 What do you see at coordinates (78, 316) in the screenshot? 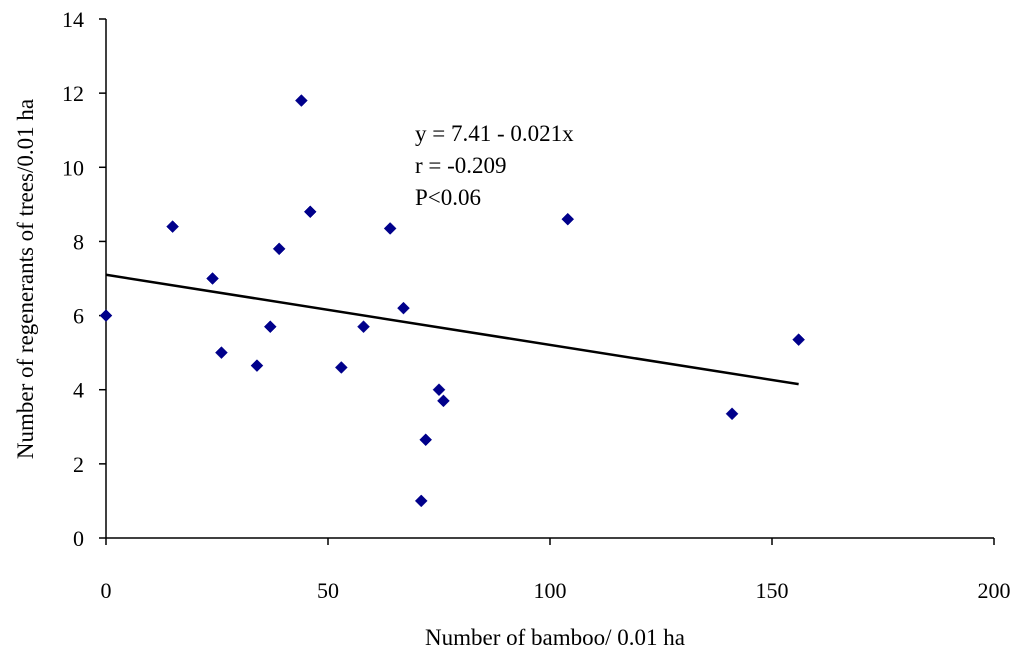
I see `y-tick-label: 6` at bounding box center [78, 316].